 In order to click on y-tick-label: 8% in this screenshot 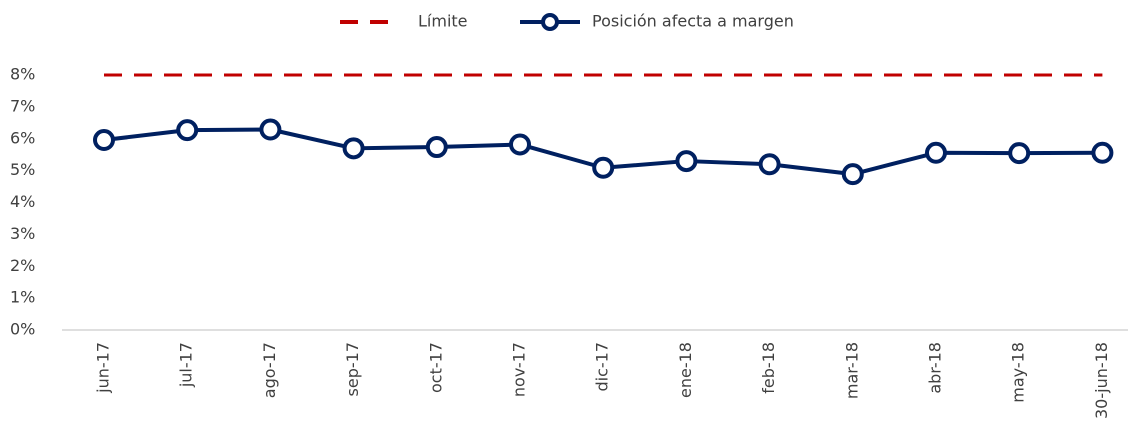, I will do `click(22, 74)`.